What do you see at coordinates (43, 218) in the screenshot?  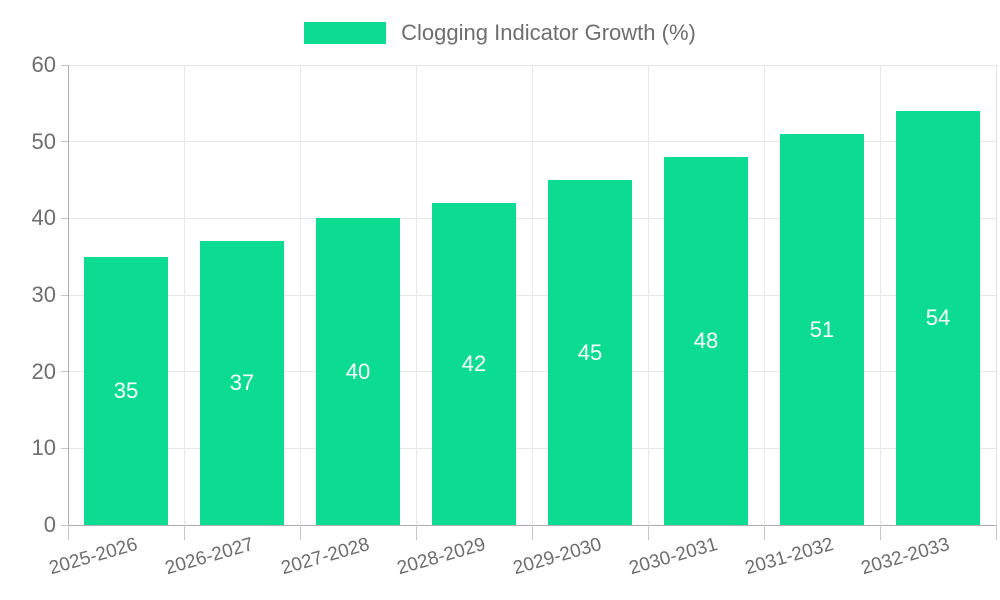 I see `y-axis-label: 40` at bounding box center [43, 218].